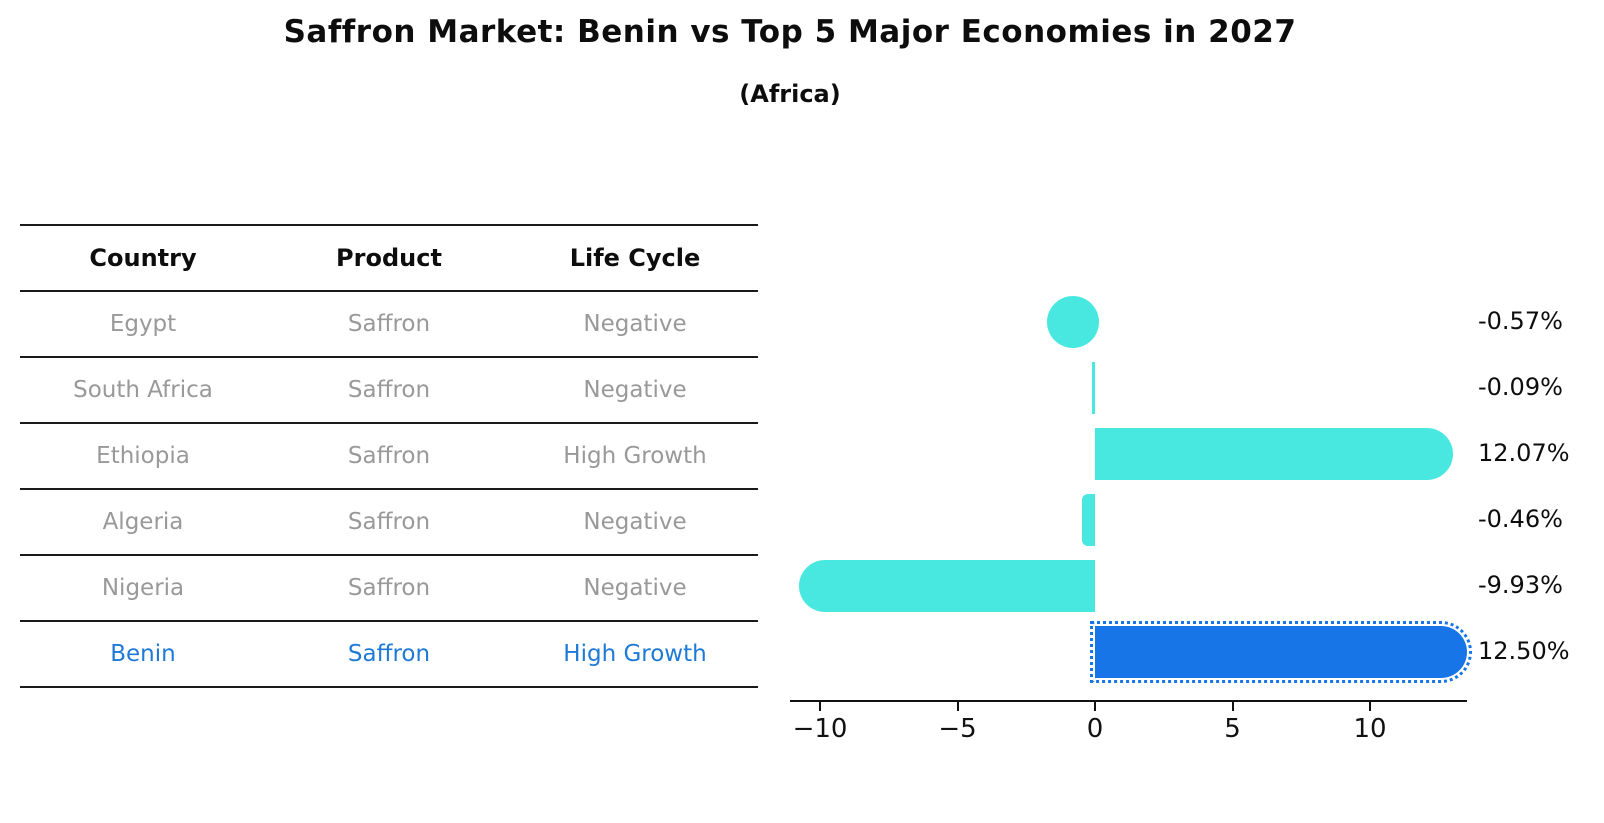 The image size is (1604, 823). What do you see at coordinates (957, 729) in the screenshot?
I see `x-axis-tick-label: −5` at bounding box center [957, 729].